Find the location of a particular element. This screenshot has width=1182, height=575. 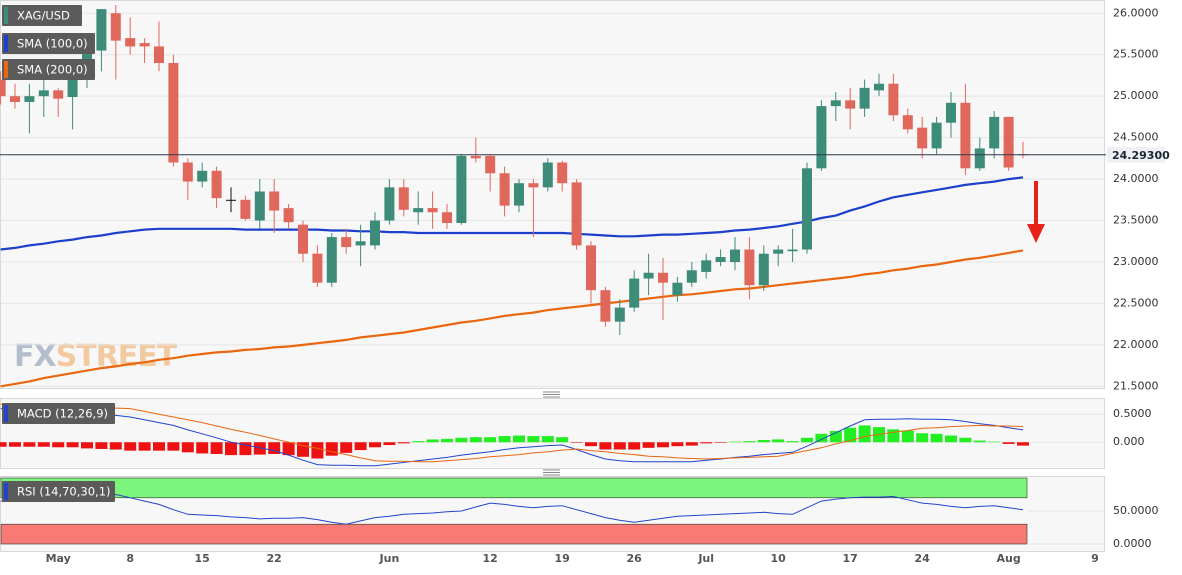

overbought-band is located at coordinates (514, 488).